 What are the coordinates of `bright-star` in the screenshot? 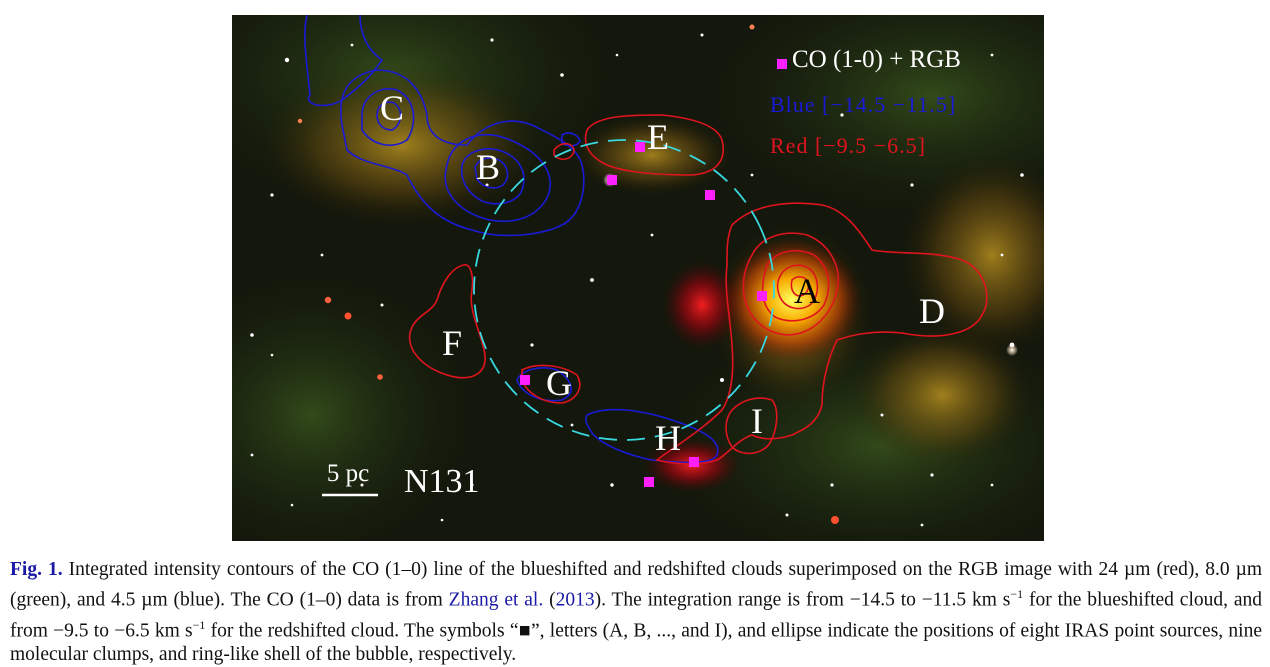 It's located at (1012, 350).